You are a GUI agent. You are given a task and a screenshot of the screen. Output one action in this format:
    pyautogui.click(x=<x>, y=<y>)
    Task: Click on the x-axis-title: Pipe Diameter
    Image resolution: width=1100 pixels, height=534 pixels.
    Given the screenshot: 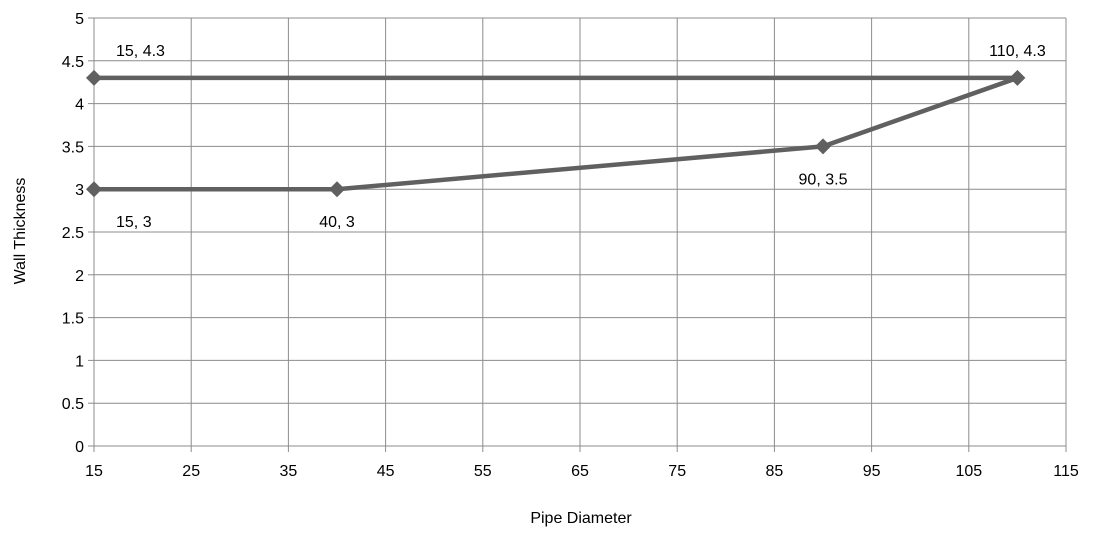 What is the action you would take?
    pyautogui.click(x=581, y=518)
    